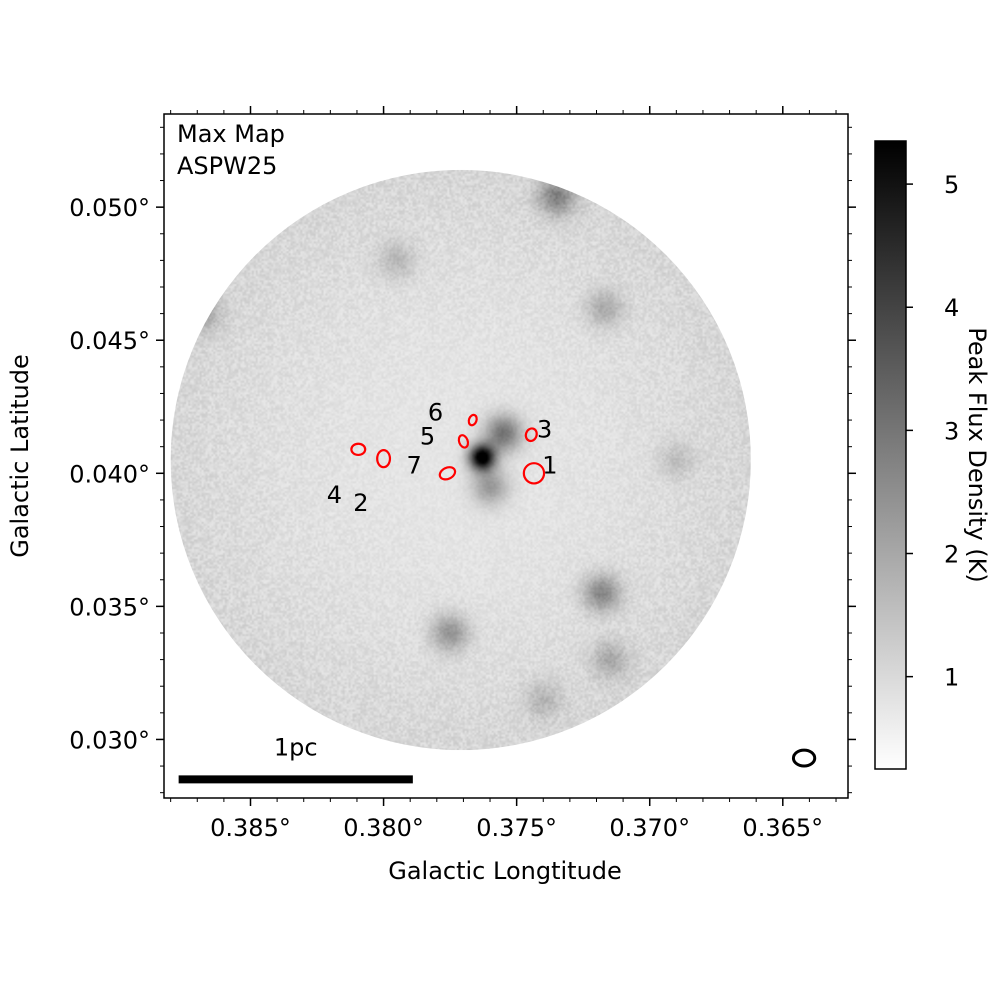 This screenshot has width=1000, height=1000. Describe the element at coordinates (782, 828) in the screenshot. I see `x-tick-label-4: 0.365°` at that location.